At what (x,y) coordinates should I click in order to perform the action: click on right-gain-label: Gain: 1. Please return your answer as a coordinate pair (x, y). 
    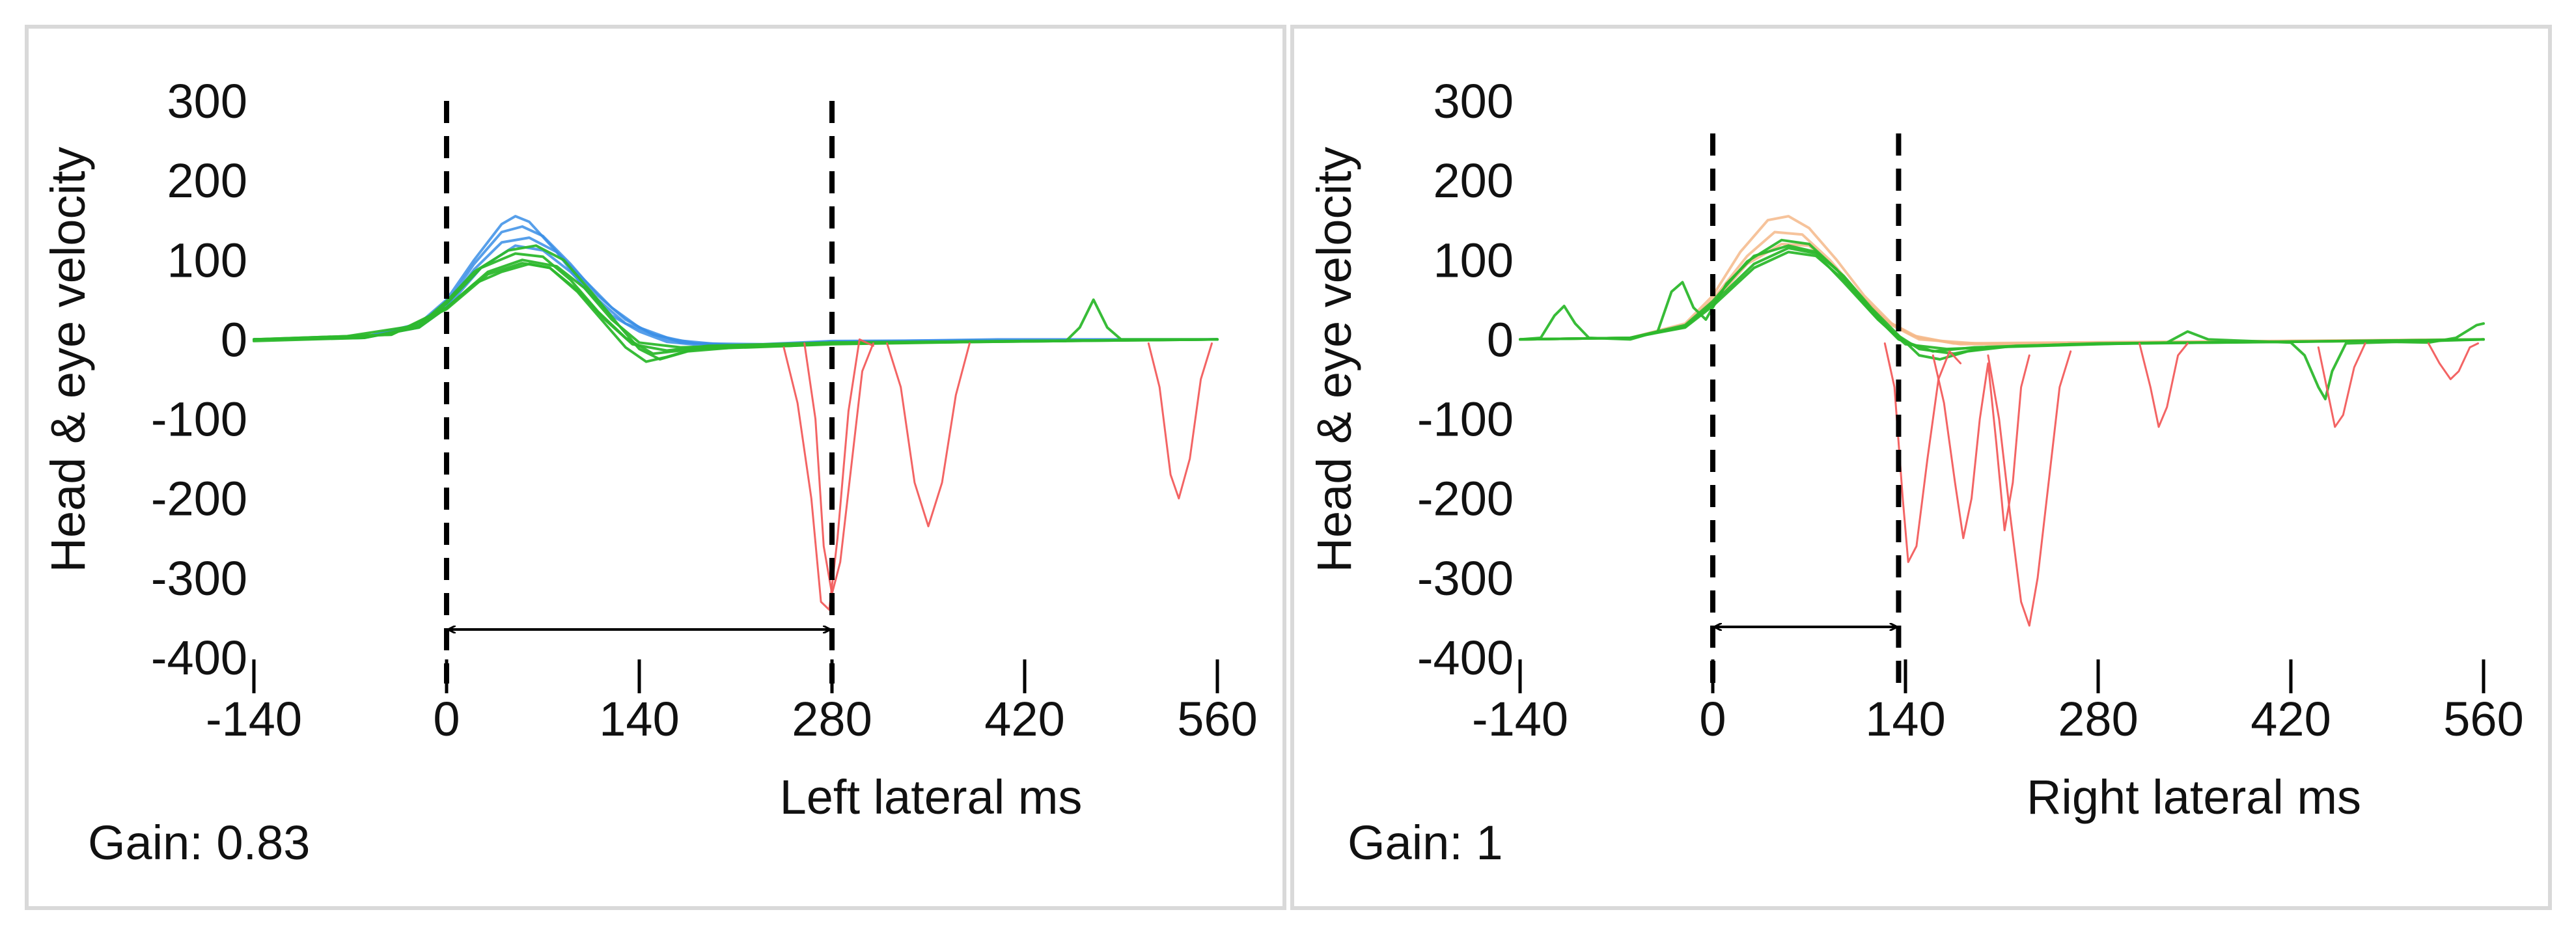
    Looking at the image, I should click on (1425, 843).